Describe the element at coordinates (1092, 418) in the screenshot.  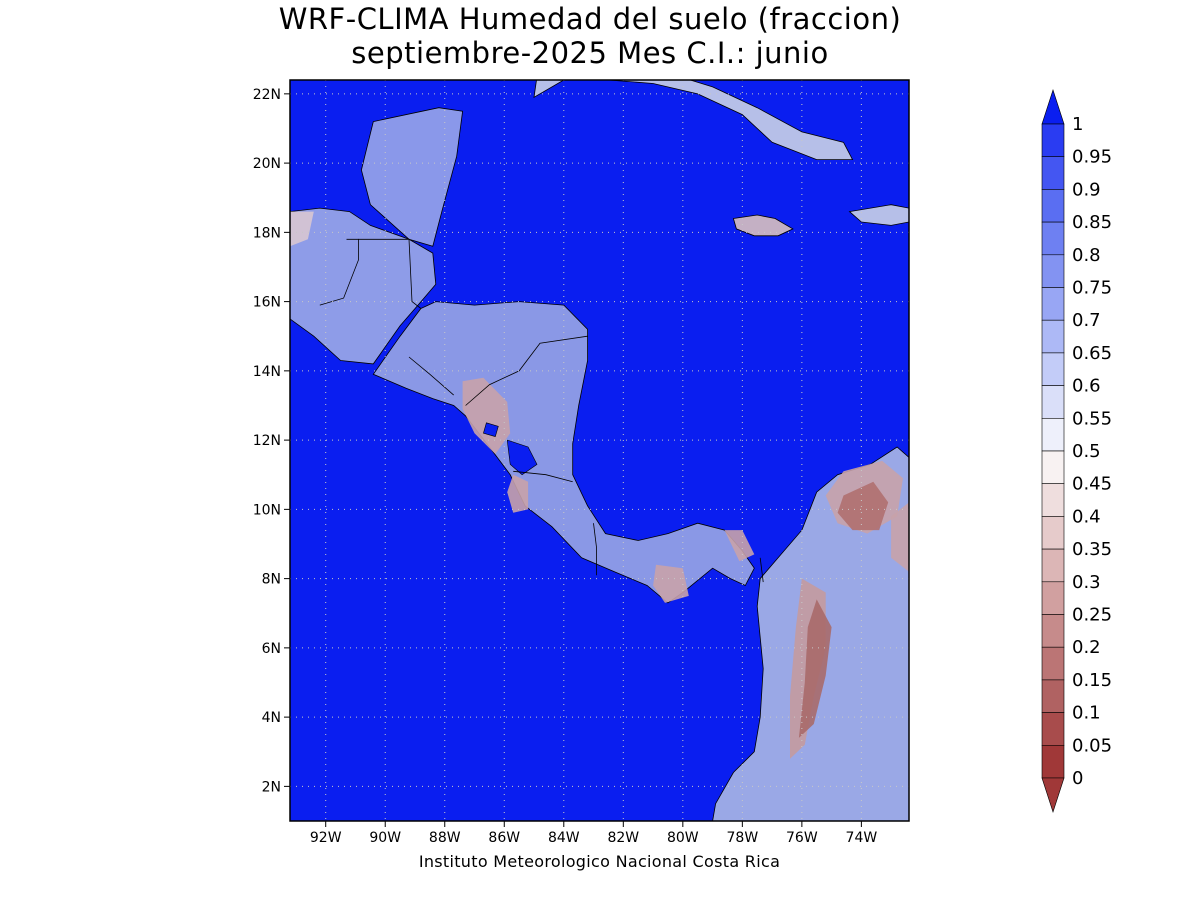
I see `colorbar-label: 0.55` at that location.